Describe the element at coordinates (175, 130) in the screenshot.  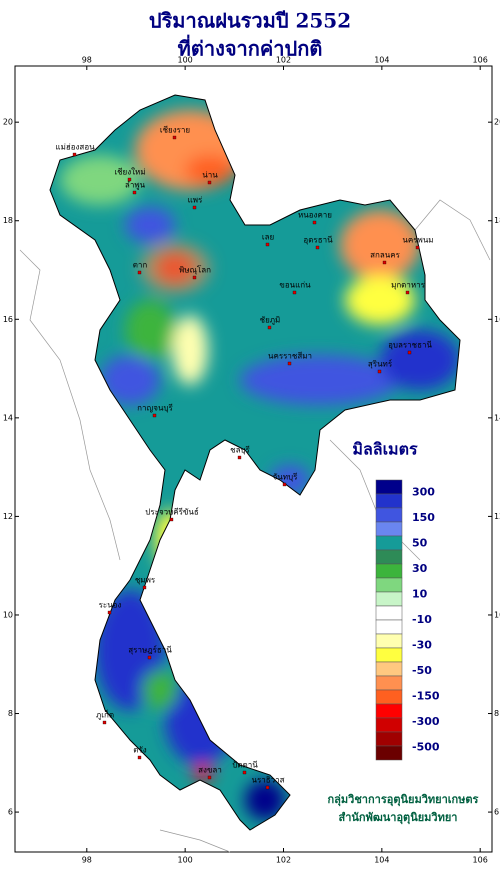
I see `place-label: เชียงราย` at that location.